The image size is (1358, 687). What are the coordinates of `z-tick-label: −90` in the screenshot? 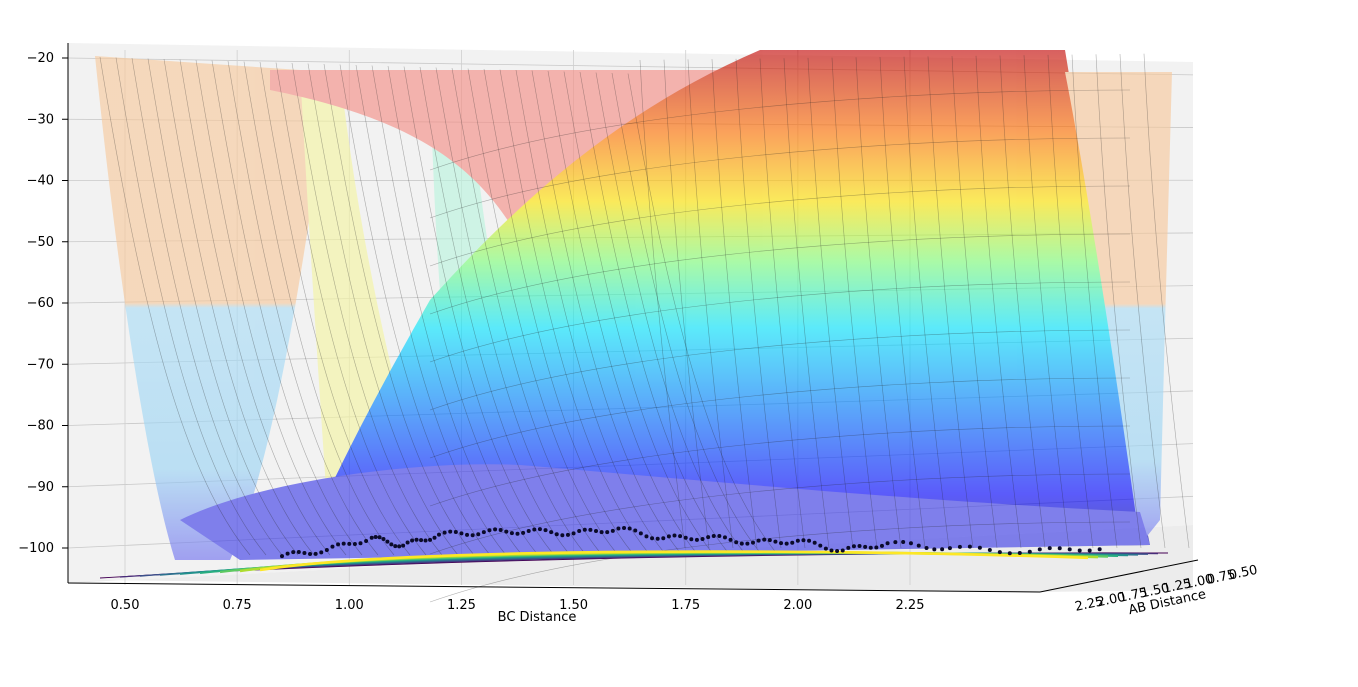 It's located at (40, 487).